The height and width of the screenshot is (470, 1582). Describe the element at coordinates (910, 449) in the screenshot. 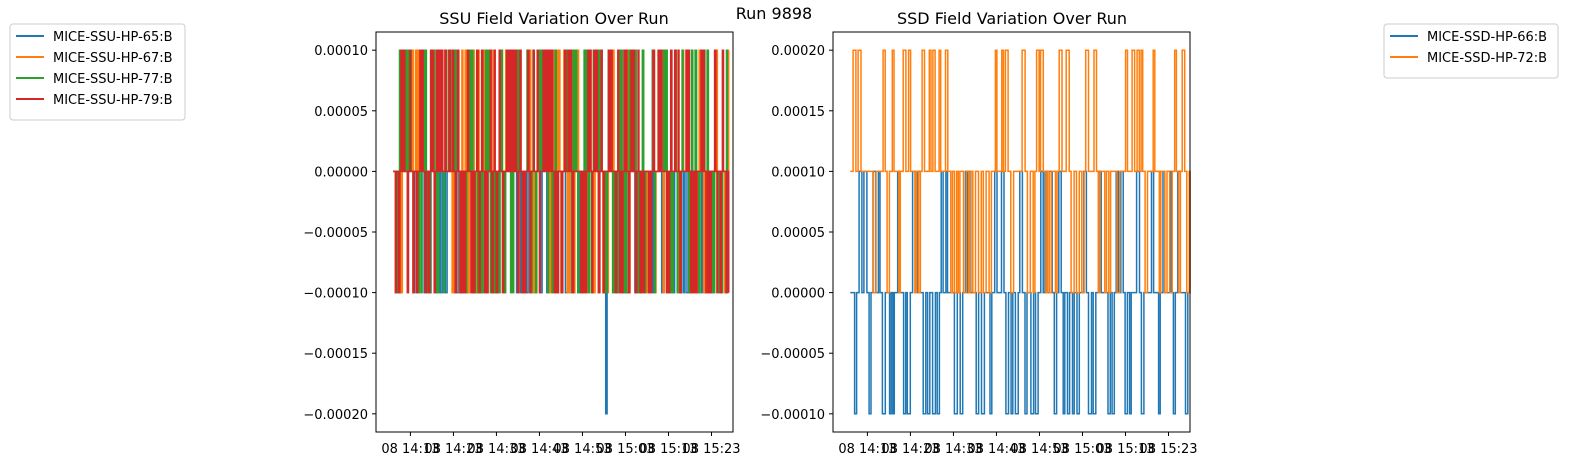

I see `ssd-xtick-label: 08 14:23` at that location.